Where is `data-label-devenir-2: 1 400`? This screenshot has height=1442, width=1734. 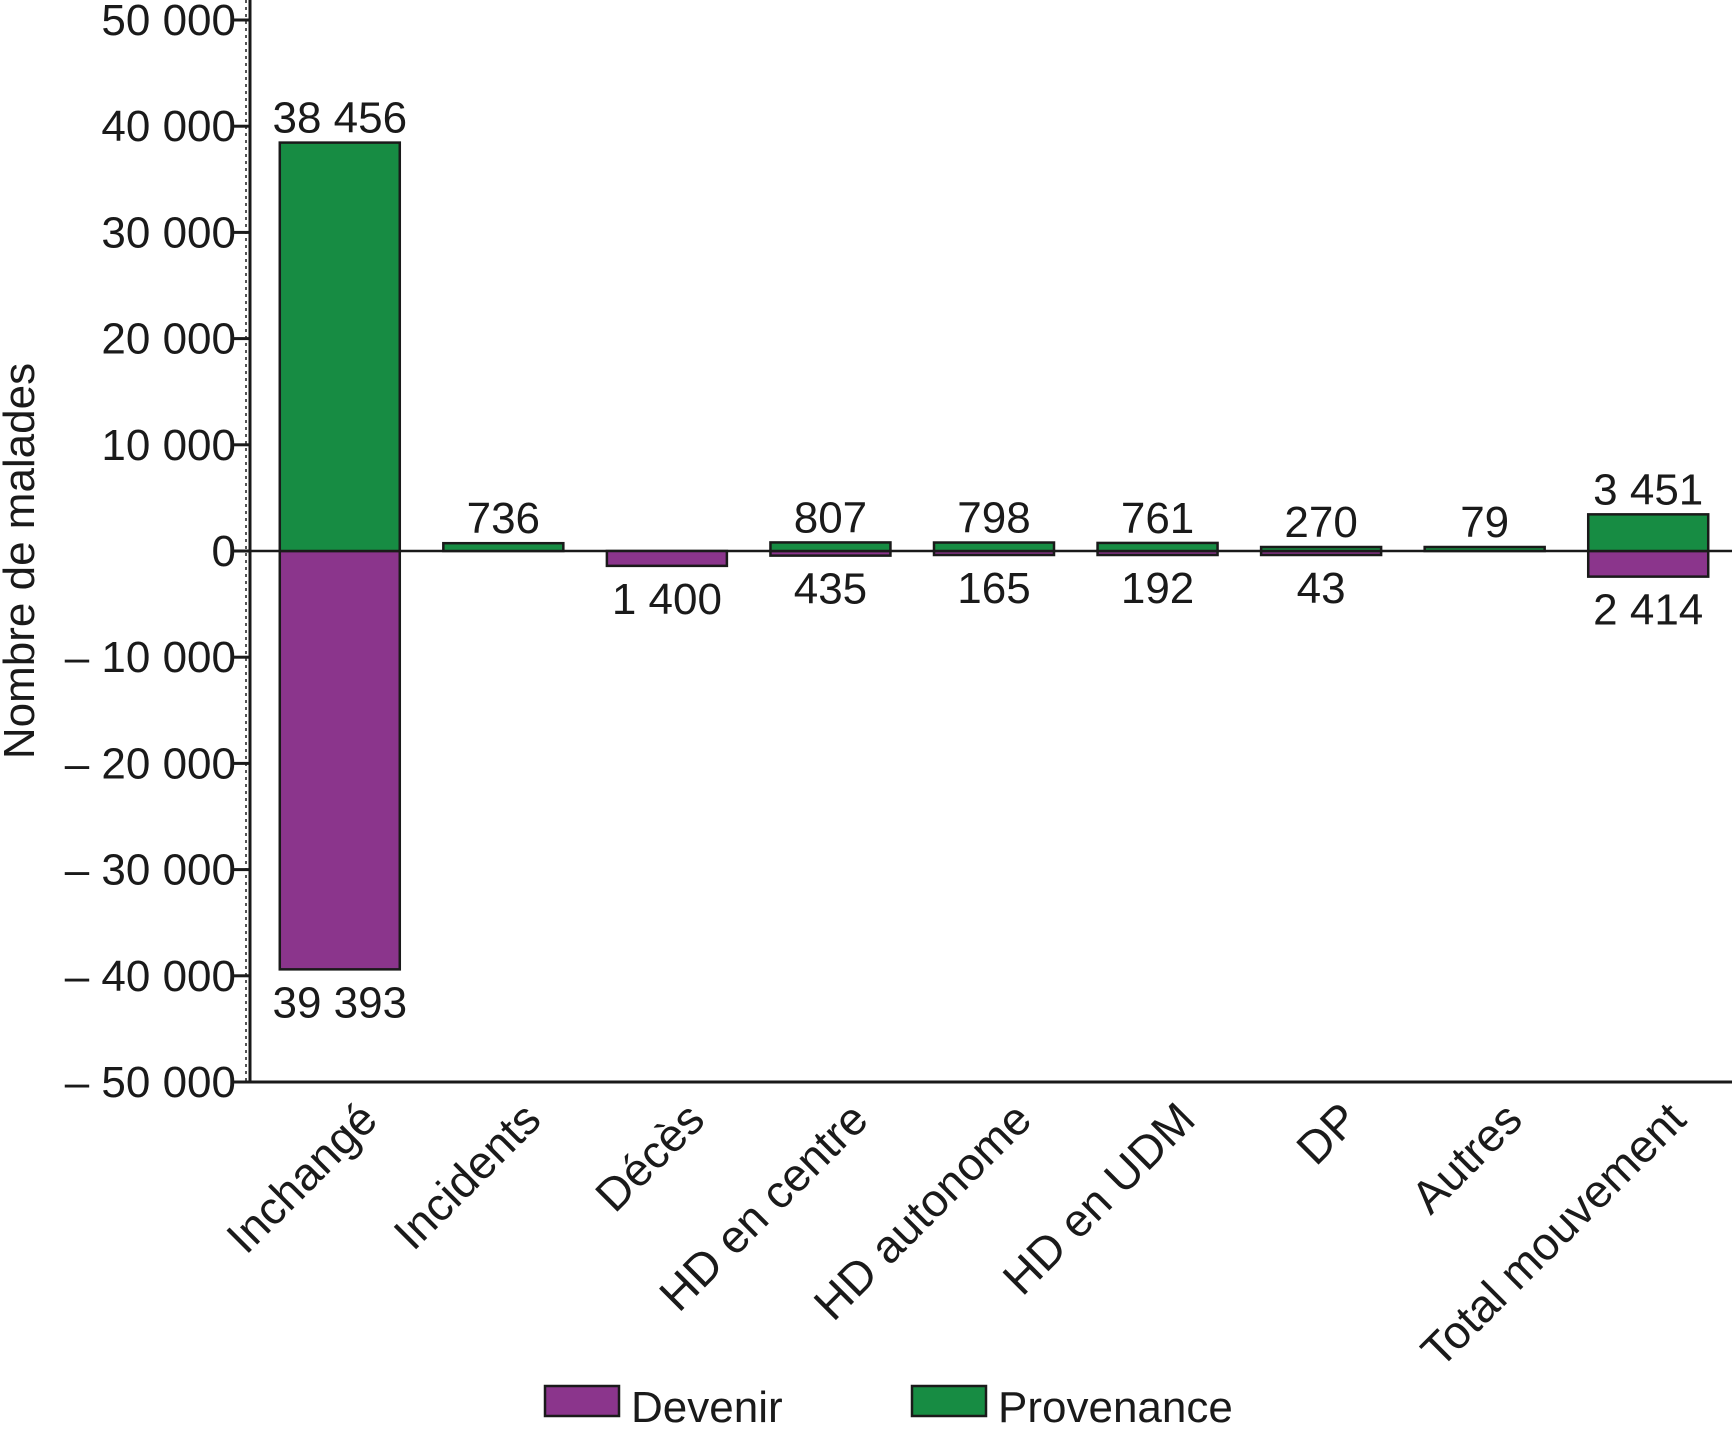
data-label-devenir-2: 1 400 is located at coordinates (667, 599).